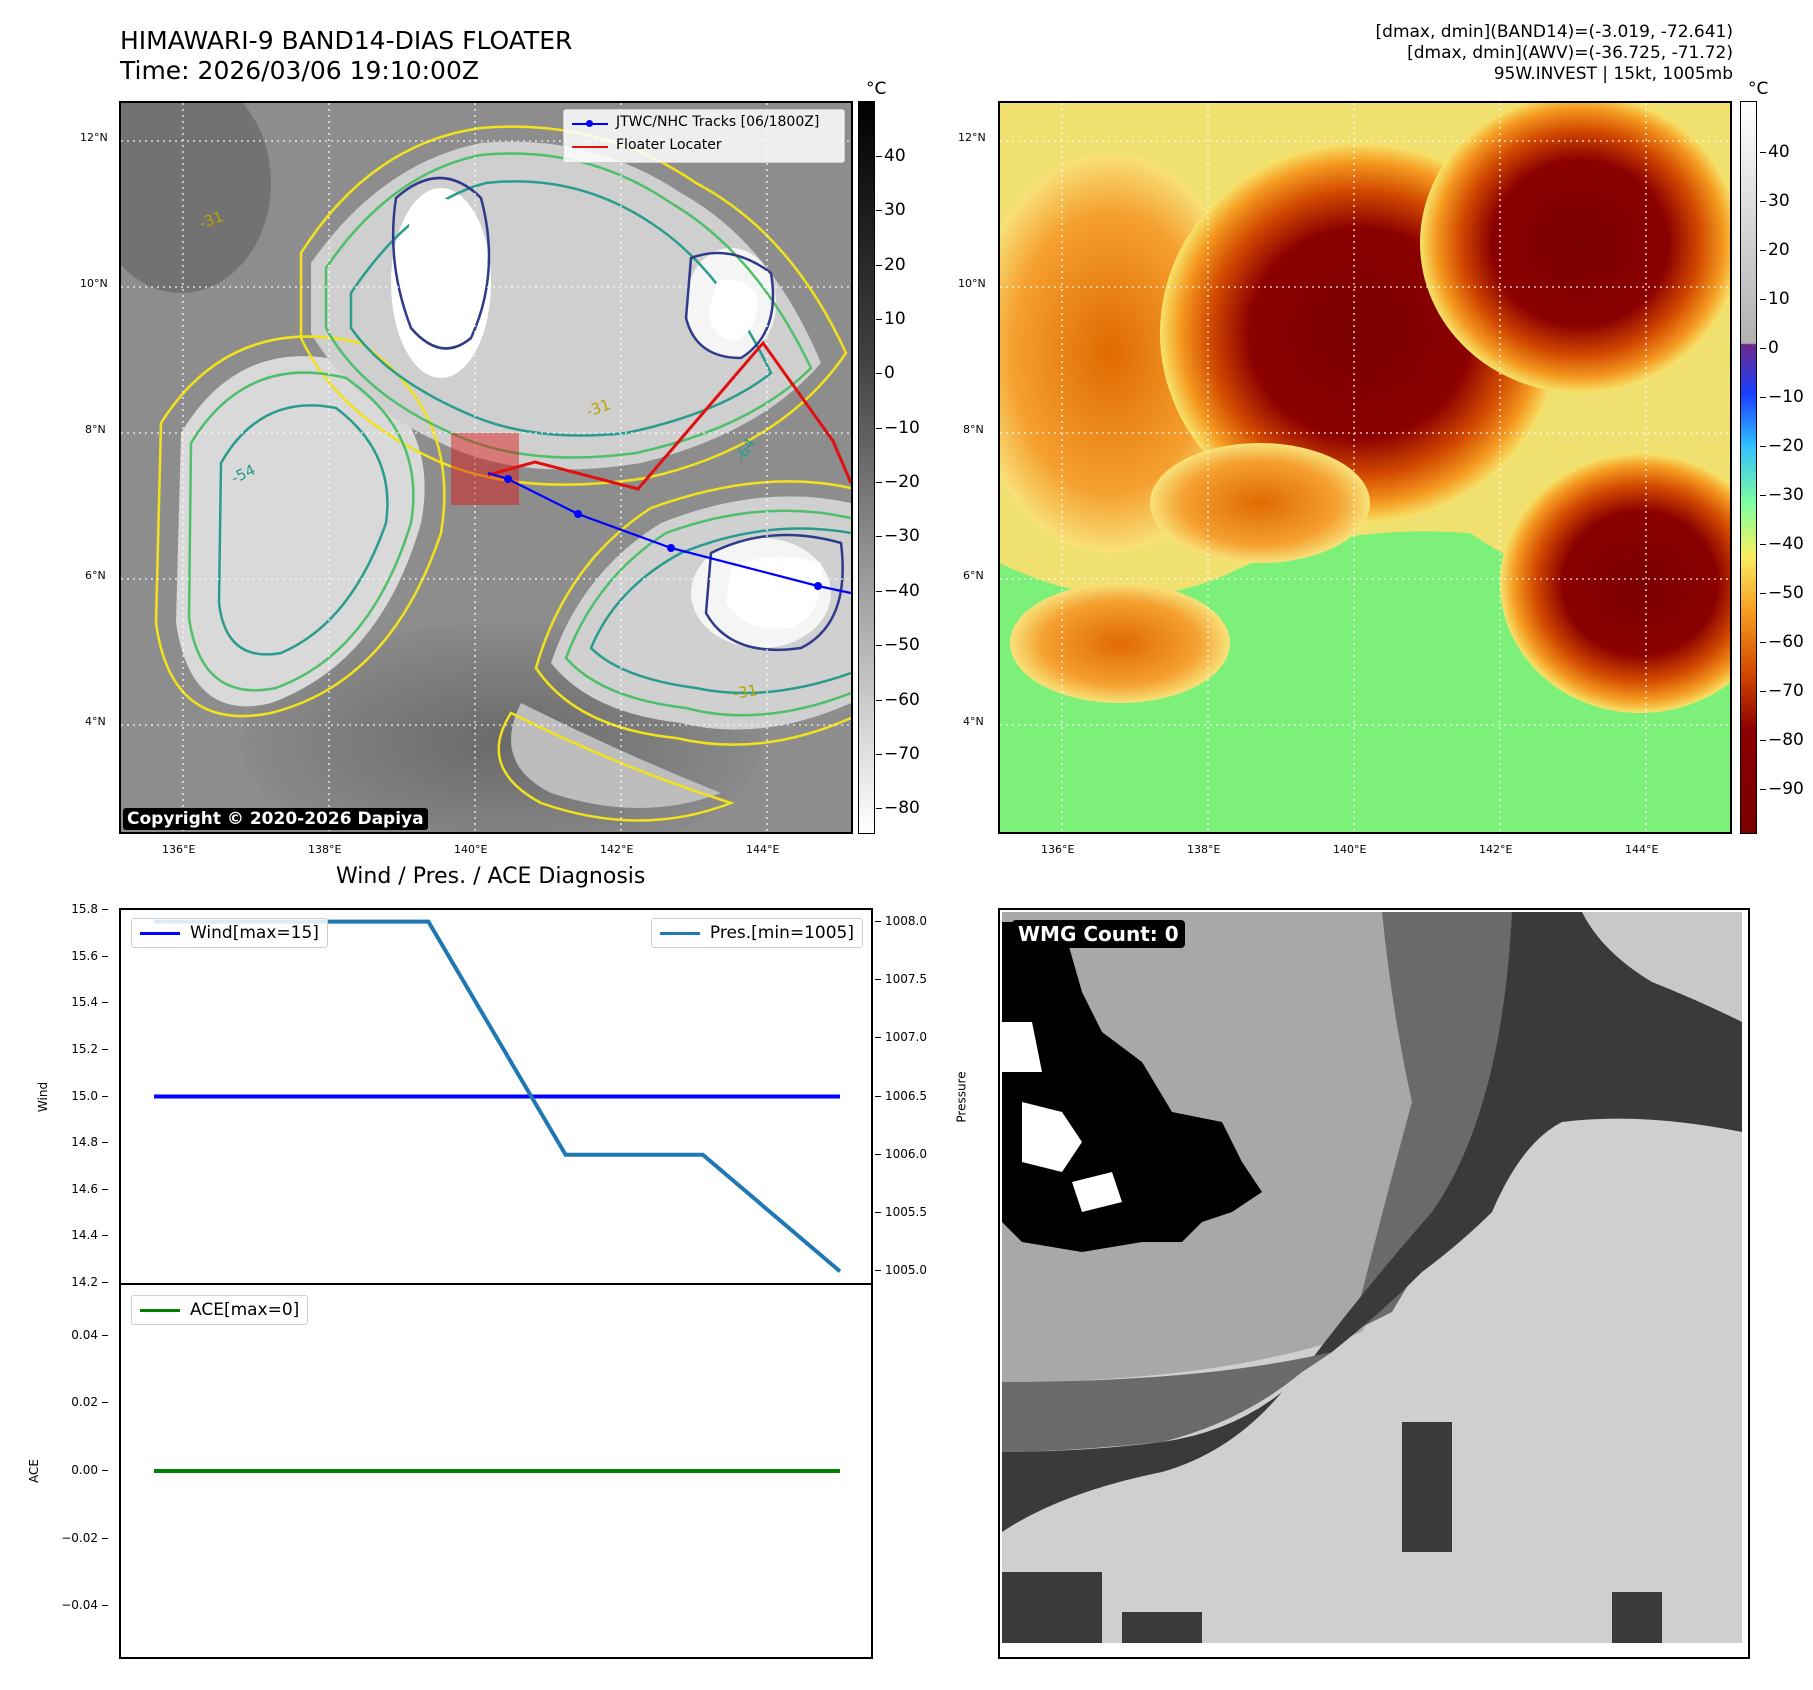 The height and width of the screenshot is (1690, 1813). Describe the element at coordinates (1769, 348) in the screenshot. I see `awv-colorbar-tick: 0` at that location.